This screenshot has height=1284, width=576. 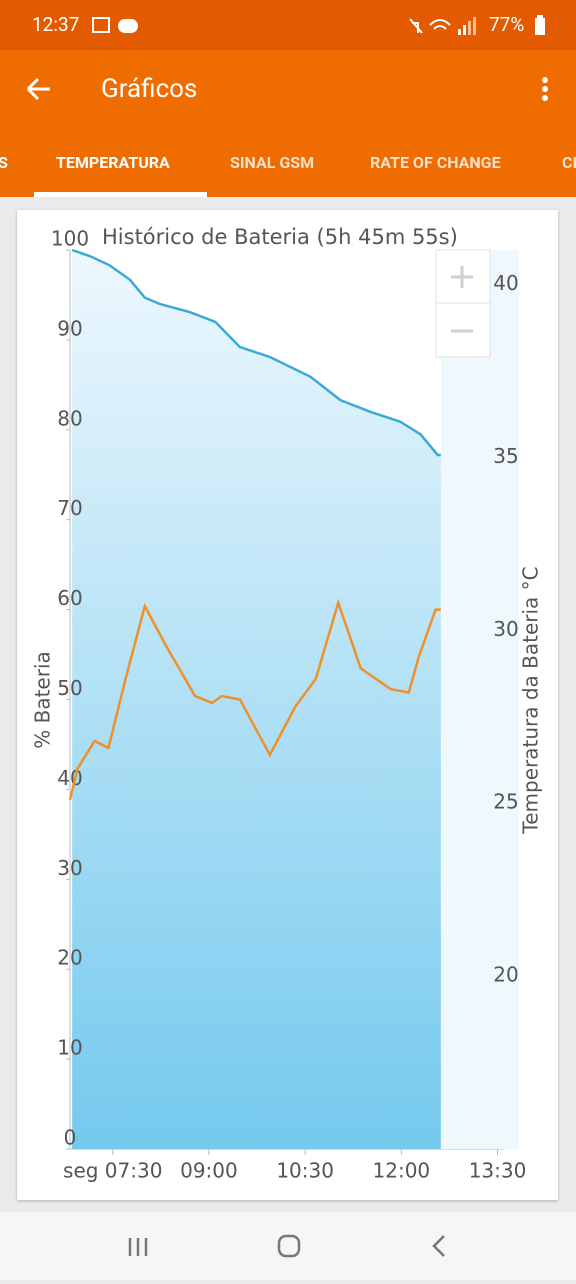 I want to click on tab: TEMPERATURA, so click(x=113, y=162).